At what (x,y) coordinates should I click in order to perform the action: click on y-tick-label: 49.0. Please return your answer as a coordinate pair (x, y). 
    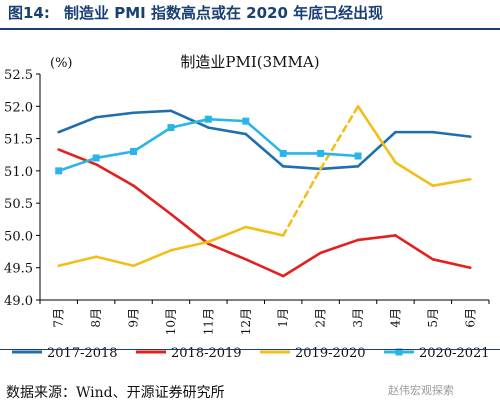
    Looking at the image, I should click on (18, 301).